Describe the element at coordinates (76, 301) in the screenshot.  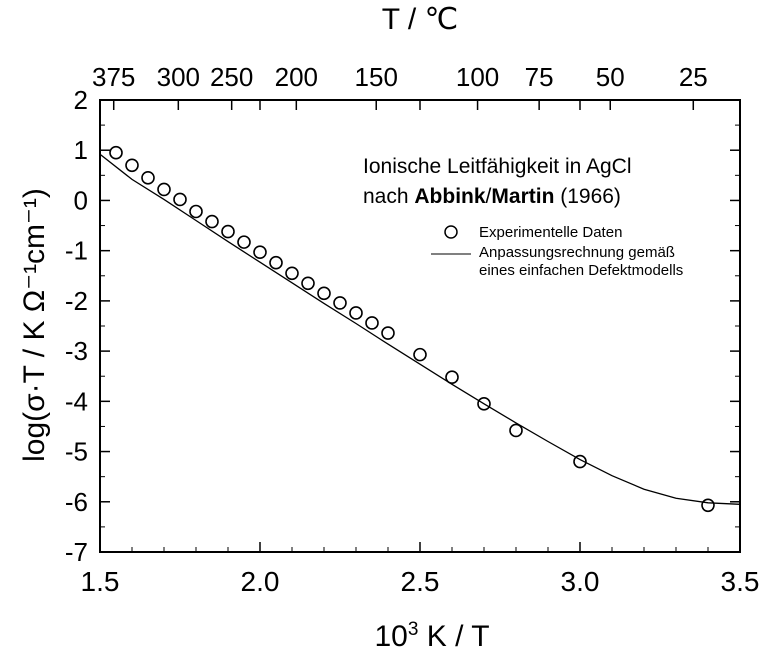
I see `y-tick-label: -2` at that location.